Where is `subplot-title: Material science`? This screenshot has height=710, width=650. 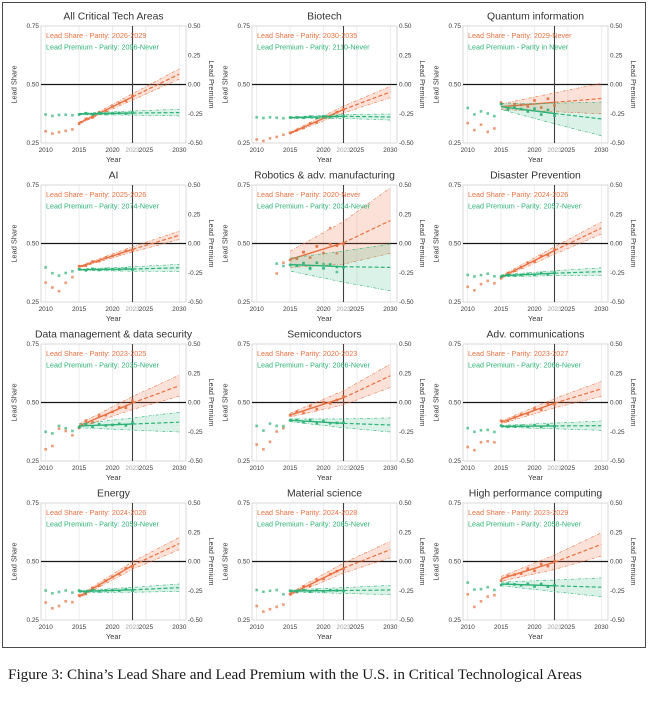 subplot-title: Material science is located at coordinates (324, 494).